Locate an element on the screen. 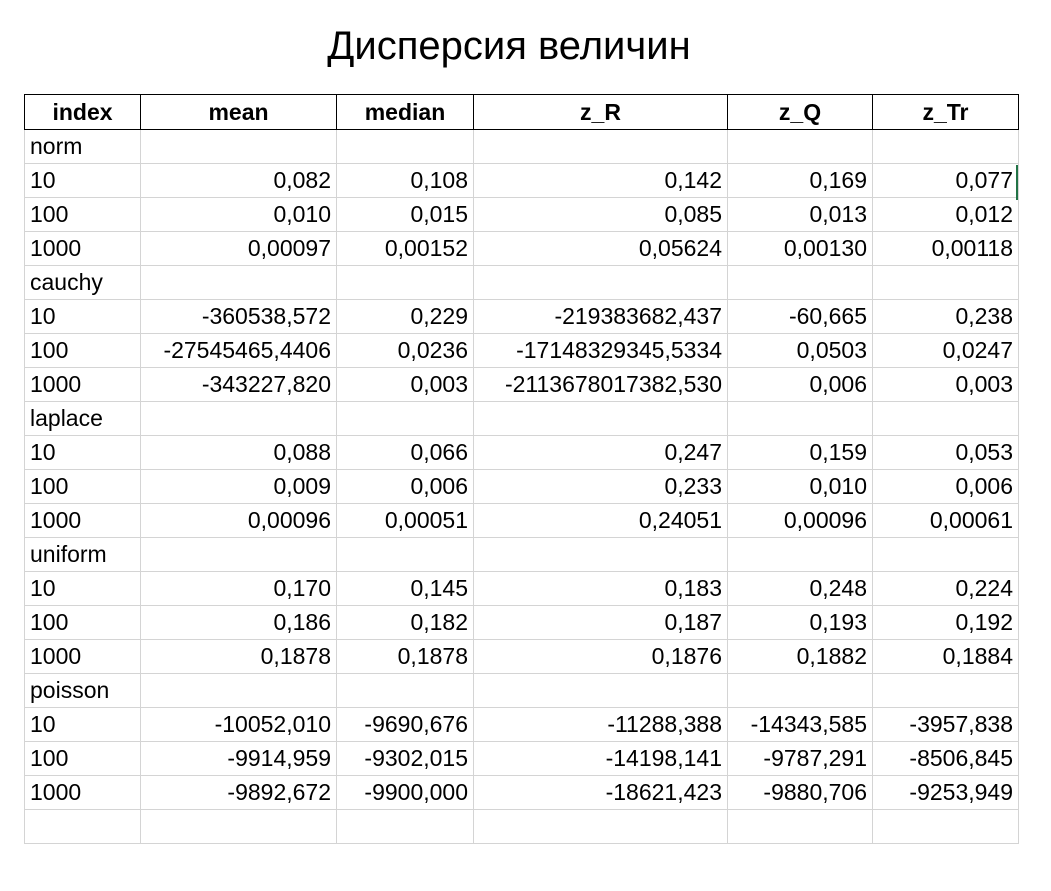 The image size is (1051, 891). value-cell: 0,1884 is located at coordinates (945, 656).